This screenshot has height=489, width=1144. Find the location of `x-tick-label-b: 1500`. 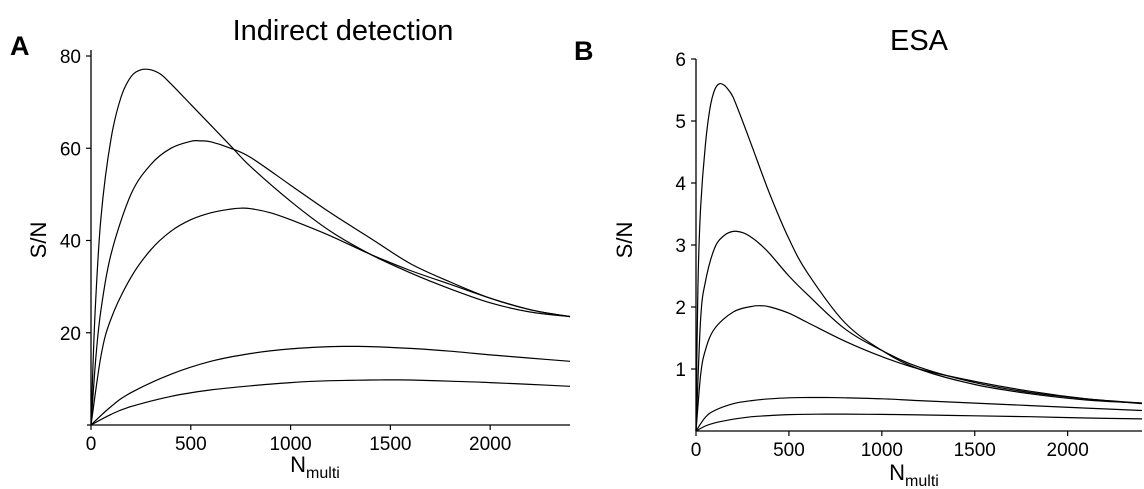

x-tick-label-b: 1500 is located at coordinates (975, 450).